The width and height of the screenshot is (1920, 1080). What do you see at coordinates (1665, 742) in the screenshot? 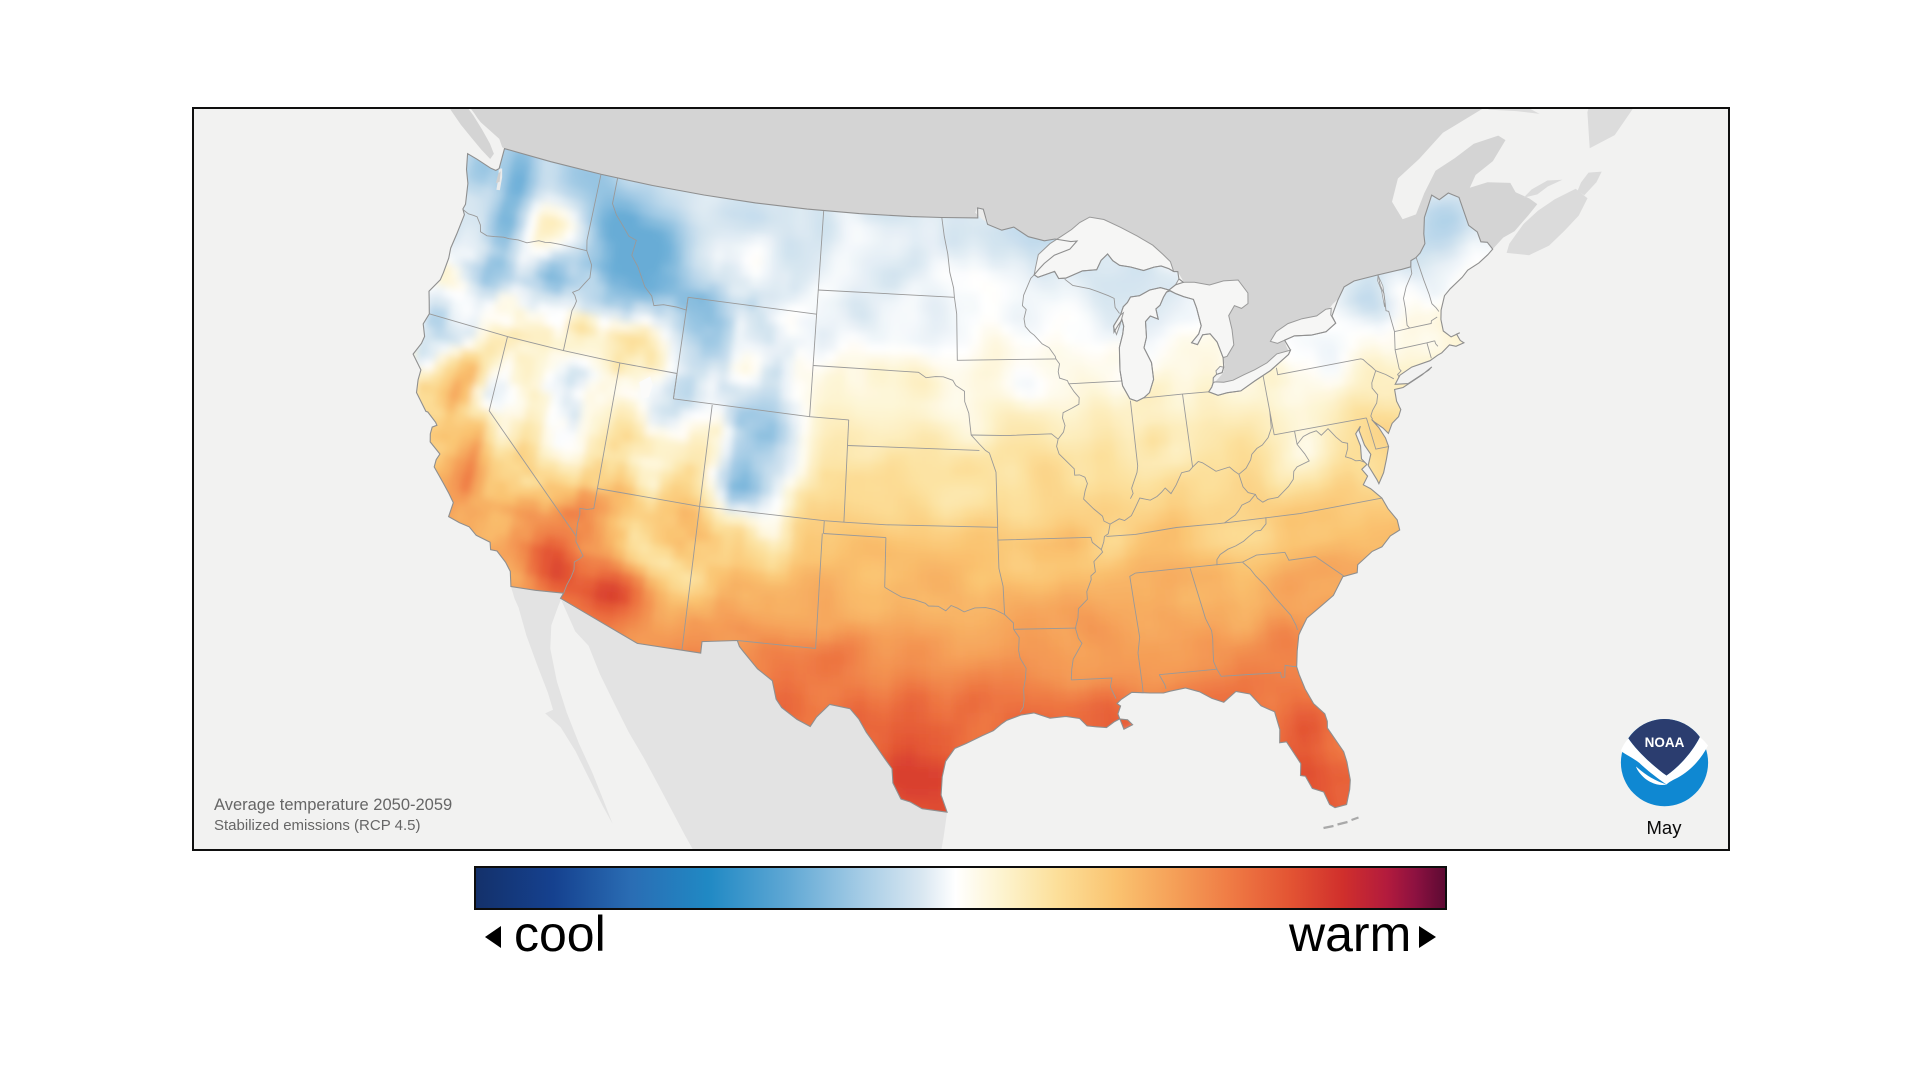
I see `svg-text: NOAA` at bounding box center [1665, 742].